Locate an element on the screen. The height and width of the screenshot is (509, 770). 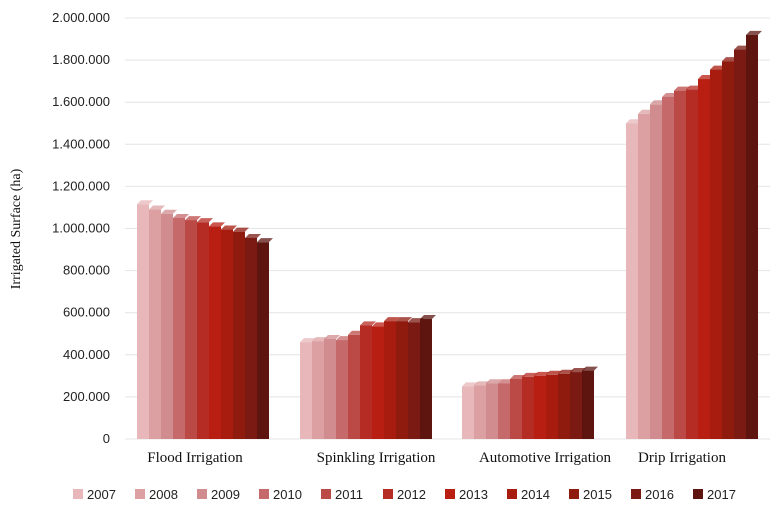
legend-item-2010: 2010 is located at coordinates (280, 494).